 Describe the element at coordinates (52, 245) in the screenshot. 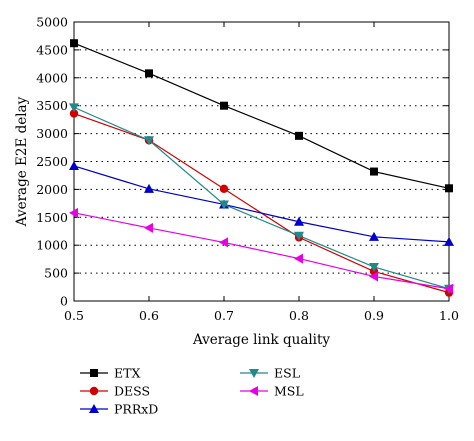

I see `y-tick-label: 1000` at that location.